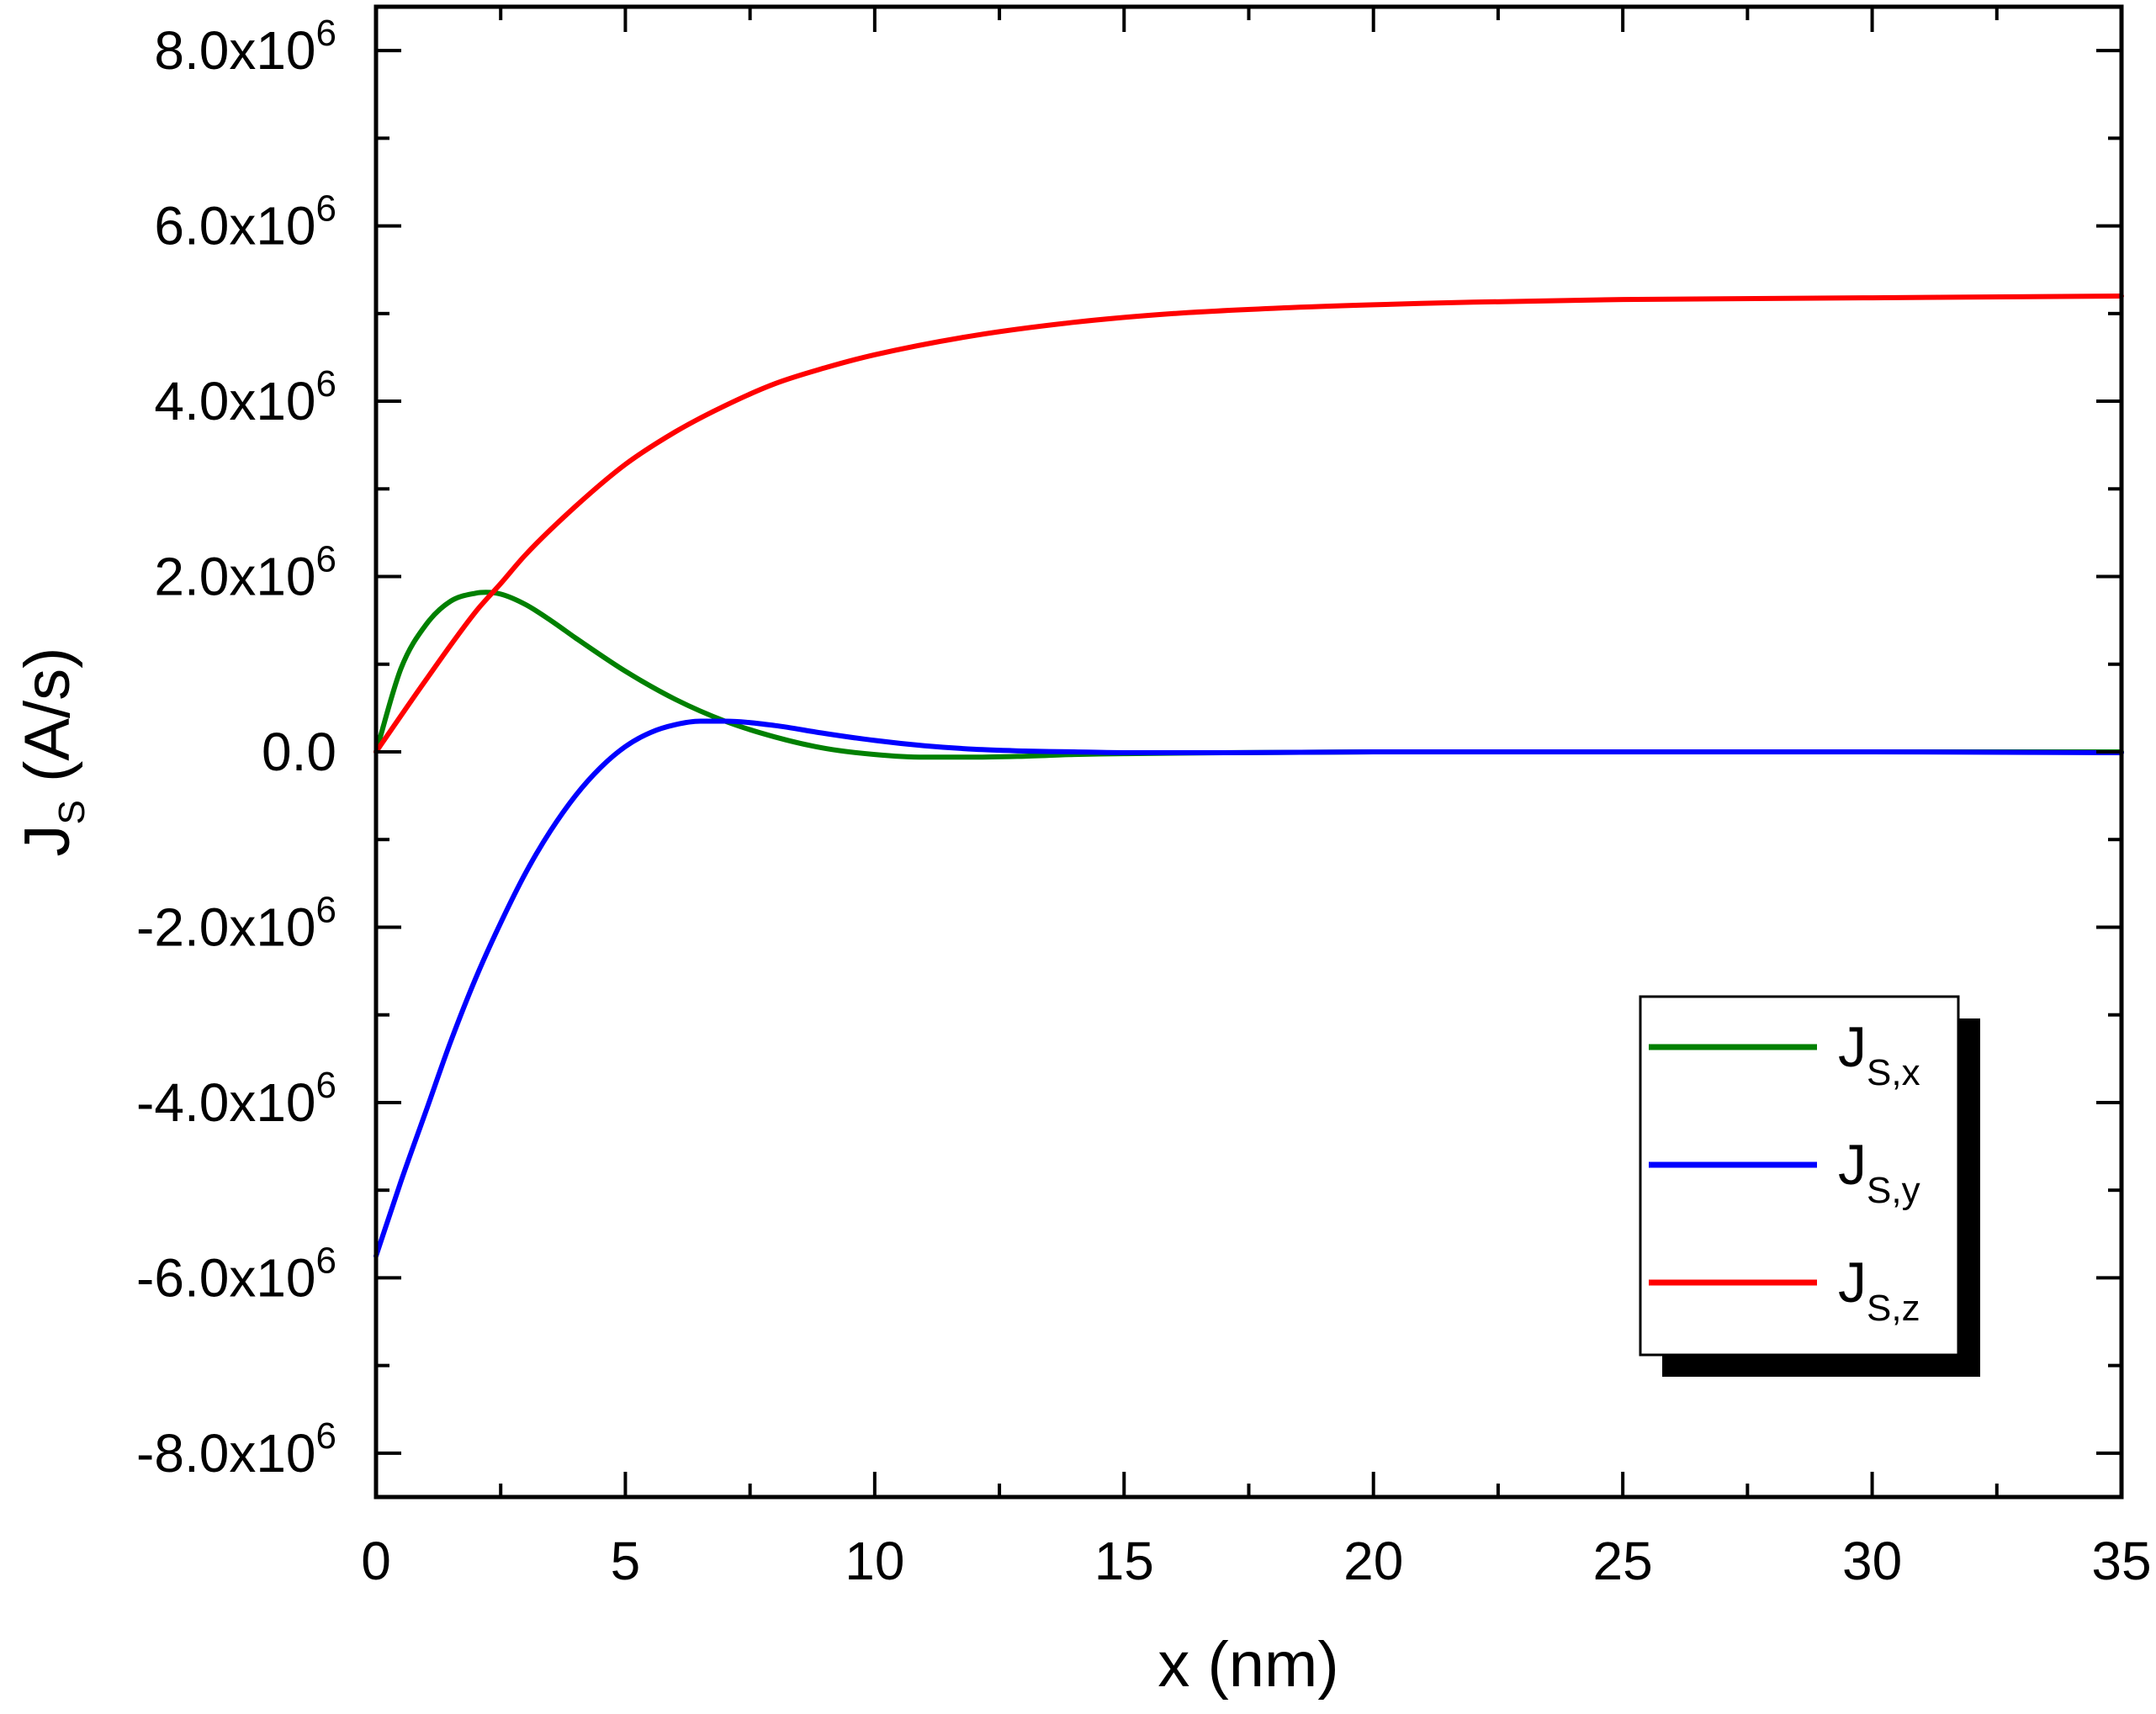 This screenshot has height=1714, width=2156. What do you see at coordinates (225, 1277) in the screenshot?
I see `y-tick-label-base: -6.0x10` at bounding box center [225, 1277].